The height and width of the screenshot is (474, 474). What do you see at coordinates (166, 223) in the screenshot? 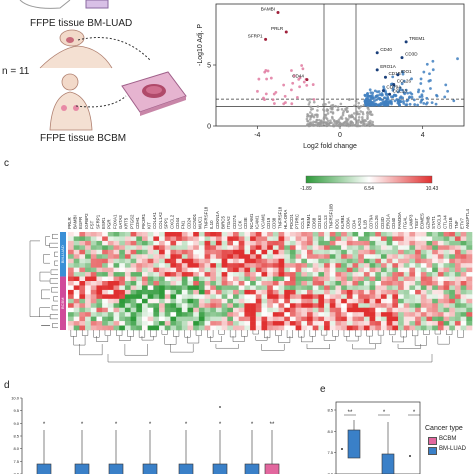
I see `gene-label: SPP1` at bounding box center [166, 223].